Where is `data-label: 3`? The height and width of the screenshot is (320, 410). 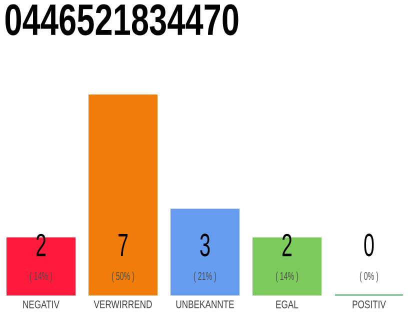 data-label: 3 is located at coordinates (205, 245).